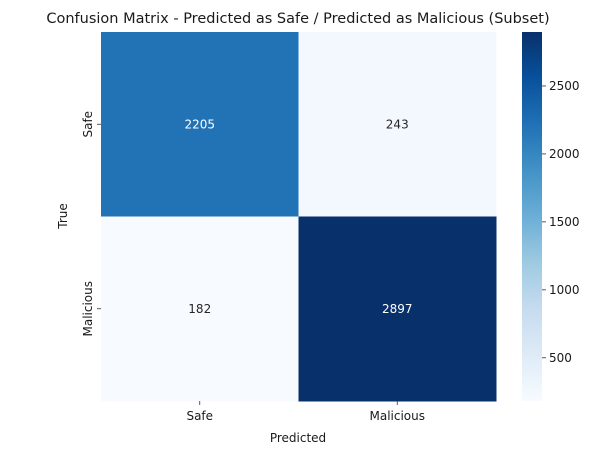 This screenshot has height=455, width=596. Describe the element at coordinates (564, 222) in the screenshot. I see `colorbar-tick-label: 1500` at that location.